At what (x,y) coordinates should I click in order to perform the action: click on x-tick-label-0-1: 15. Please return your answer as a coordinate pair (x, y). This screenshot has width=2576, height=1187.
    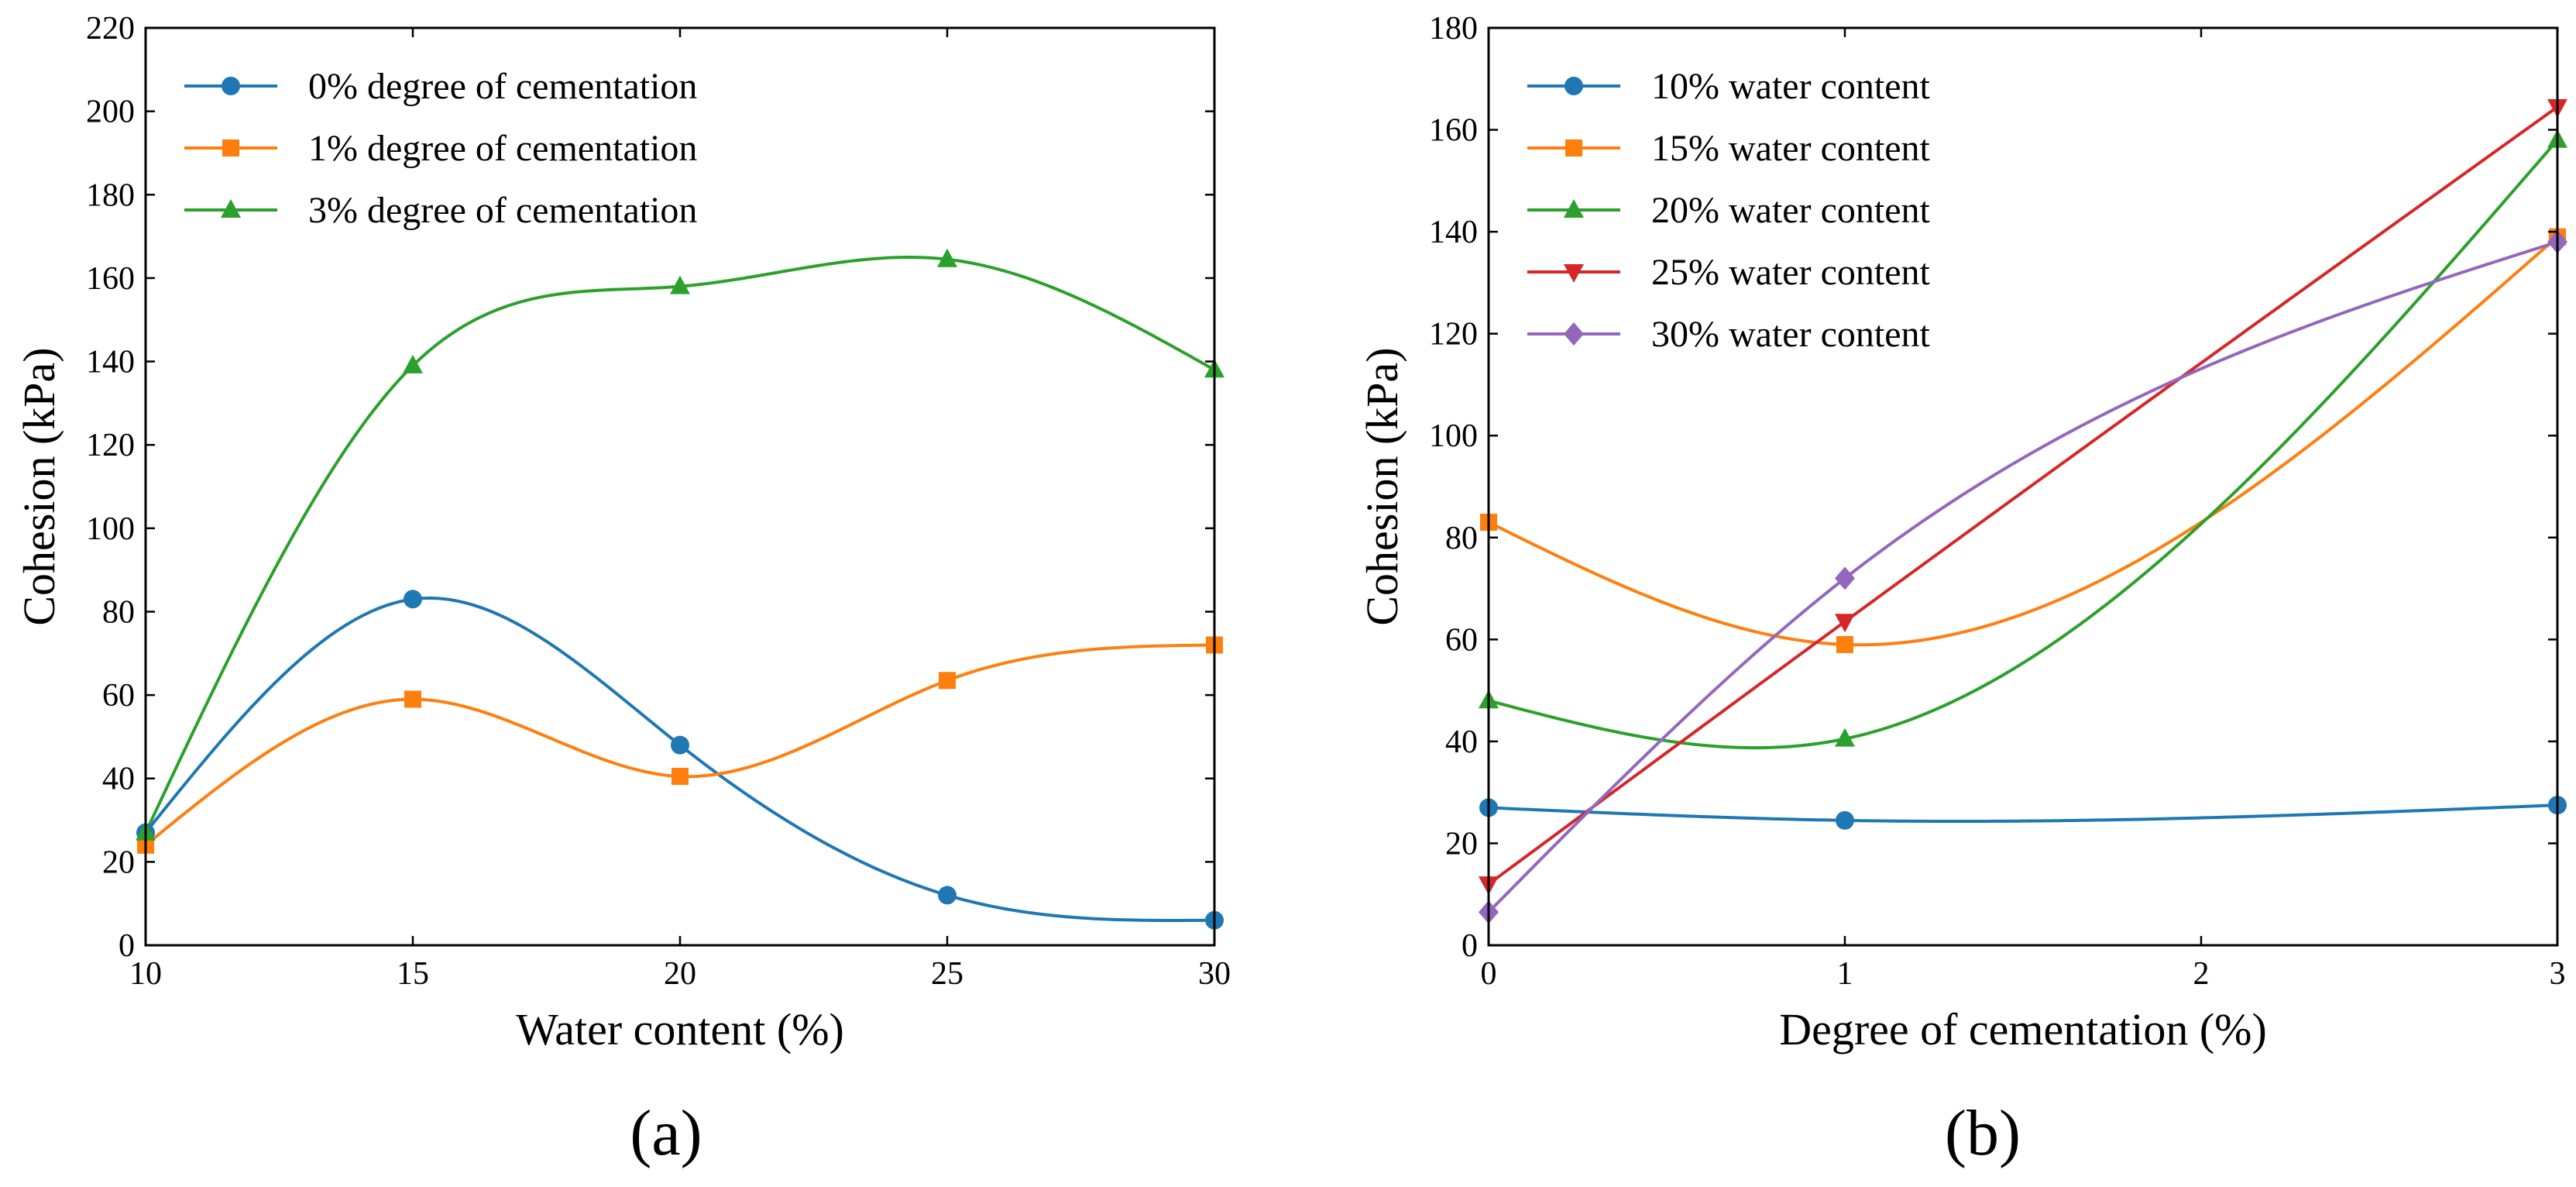
    Looking at the image, I should click on (413, 974).